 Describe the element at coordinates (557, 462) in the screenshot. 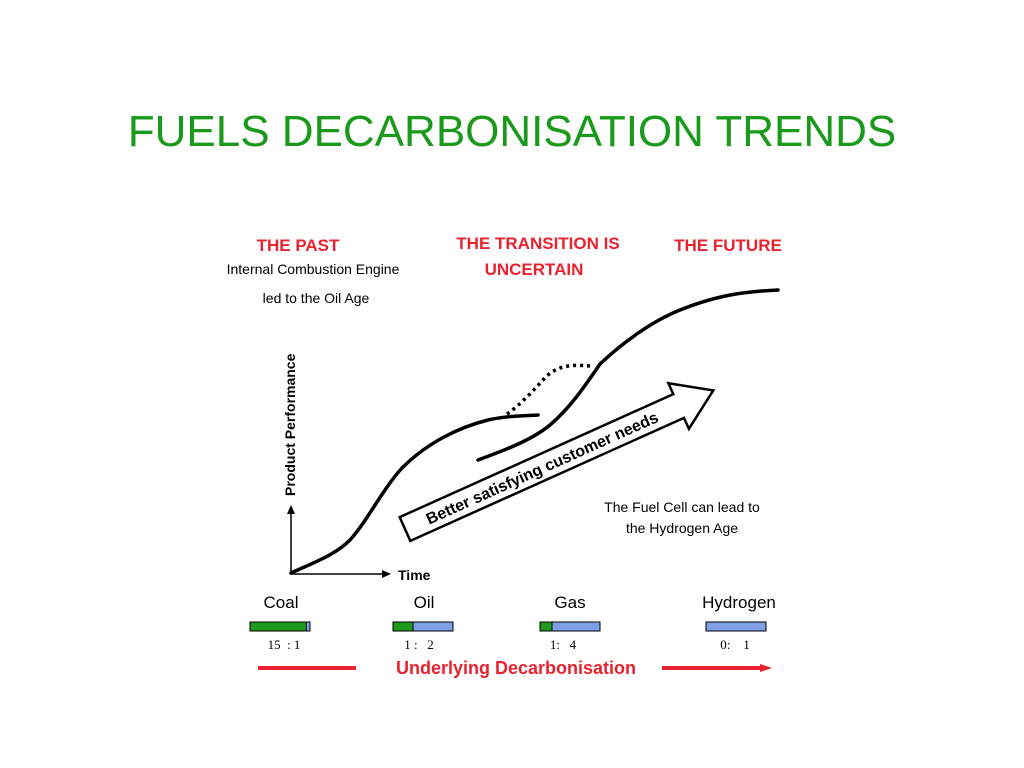

I see `arrow-shape` at that location.